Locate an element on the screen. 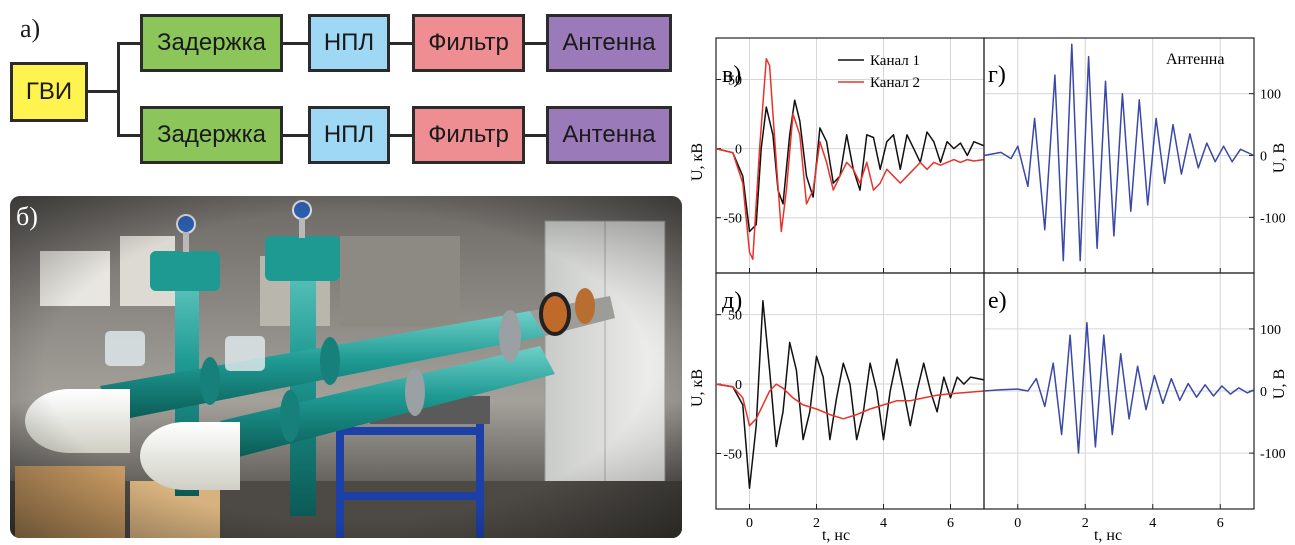 The height and width of the screenshot is (545, 1295). panel-label-a: а) is located at coordinates (30, 28).